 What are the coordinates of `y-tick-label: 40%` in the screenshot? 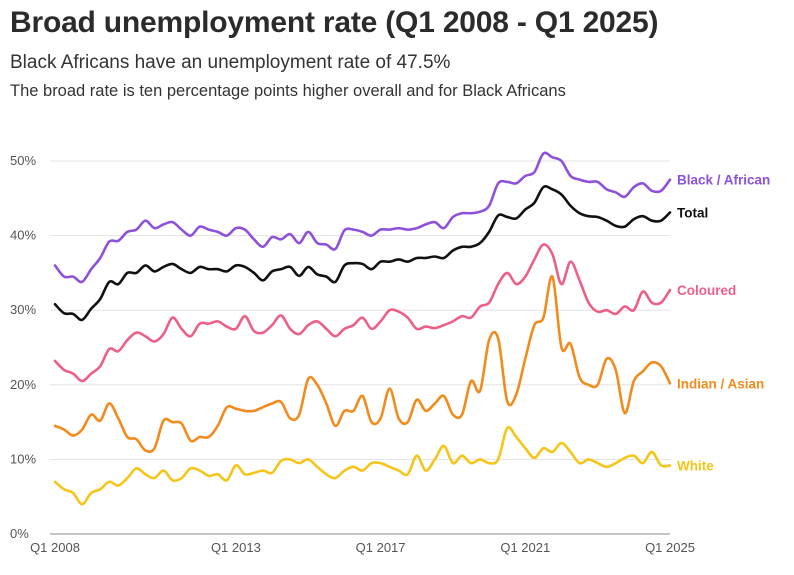 It's located at (23, 235).